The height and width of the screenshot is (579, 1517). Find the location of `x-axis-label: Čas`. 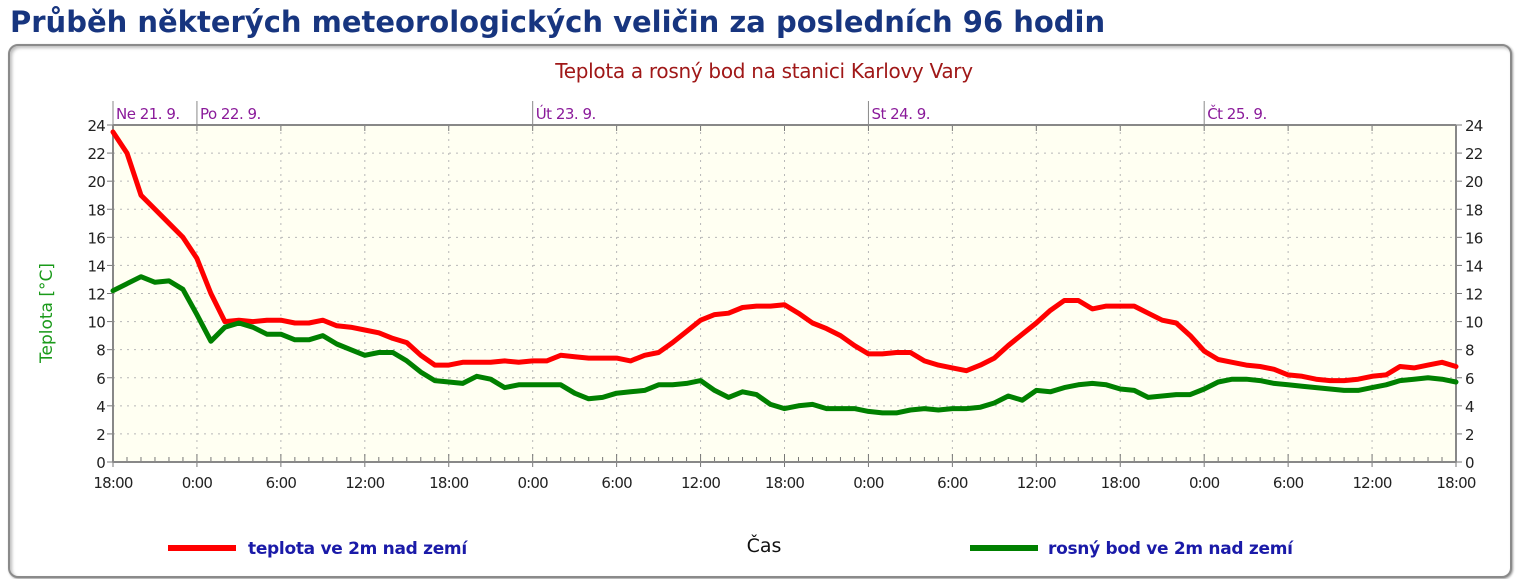

x-axis-label: Čas is located at coordinates (764, 545).